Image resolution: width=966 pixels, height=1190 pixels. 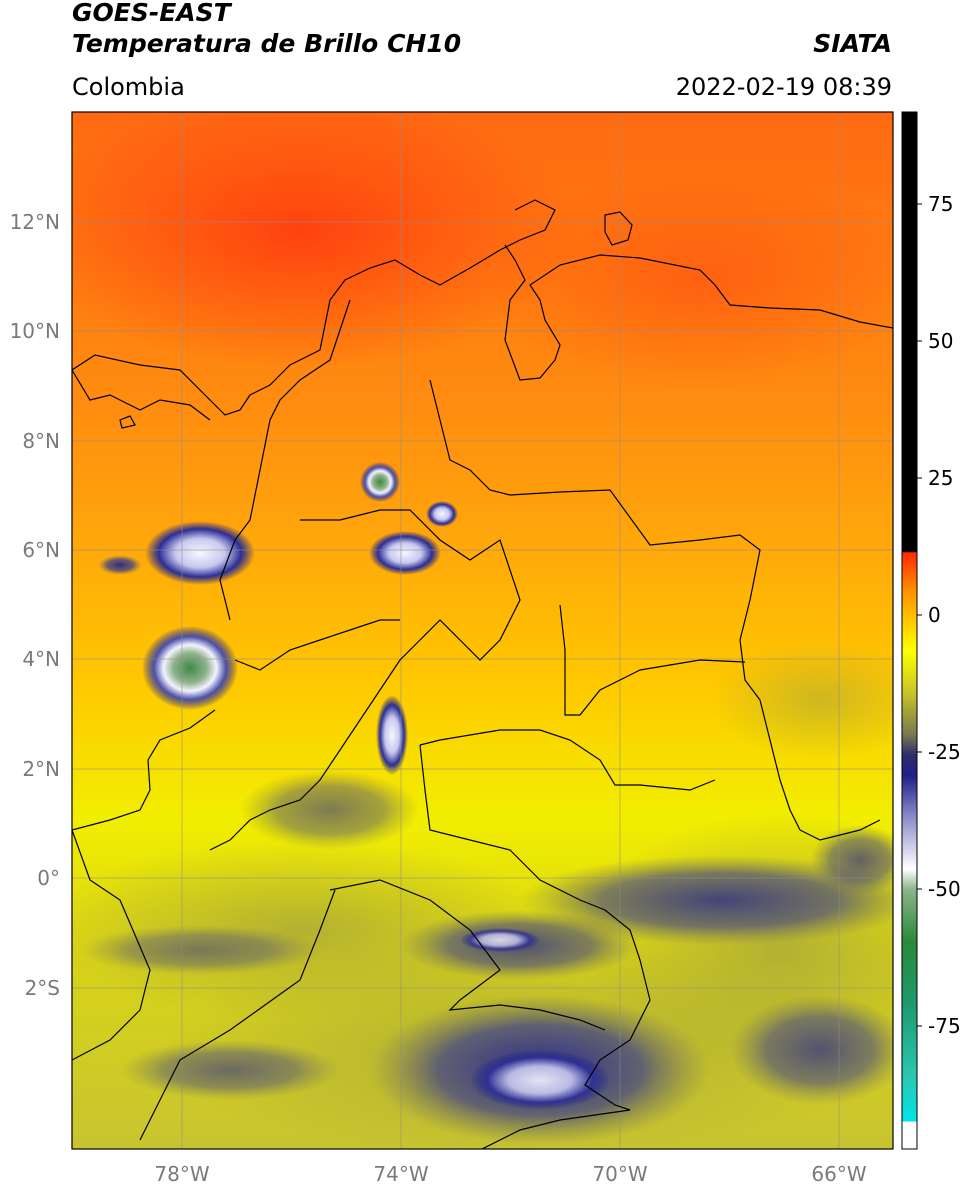 I want to click on timestamp-label: 2022-02-19 08:39, so click(x=783, y=87).